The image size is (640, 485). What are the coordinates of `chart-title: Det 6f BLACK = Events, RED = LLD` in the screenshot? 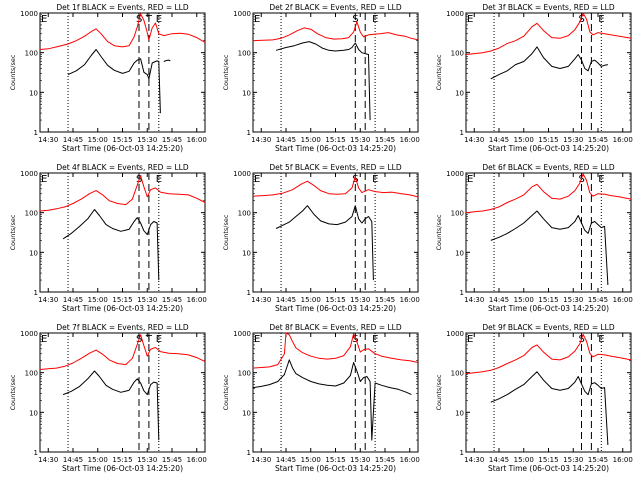 It's located at (548, 167).